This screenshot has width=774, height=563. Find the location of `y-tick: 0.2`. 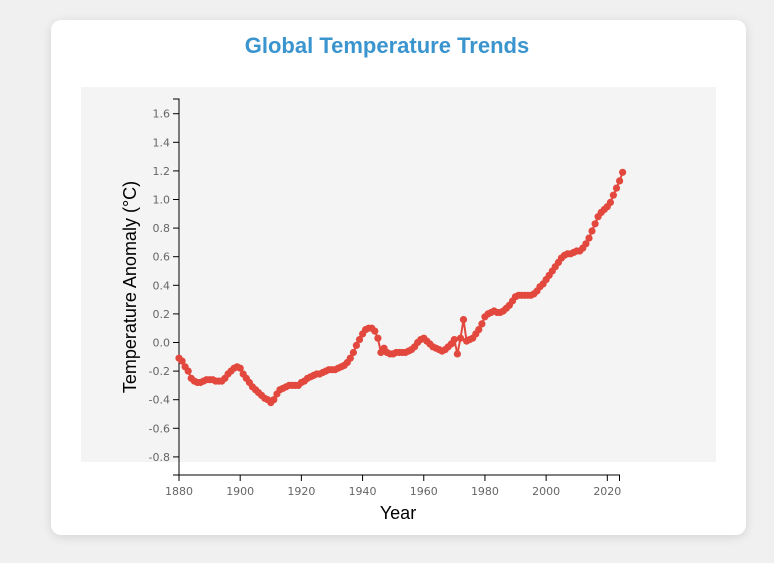

y-tick: 0.2 is located at coordinates (166, 314).